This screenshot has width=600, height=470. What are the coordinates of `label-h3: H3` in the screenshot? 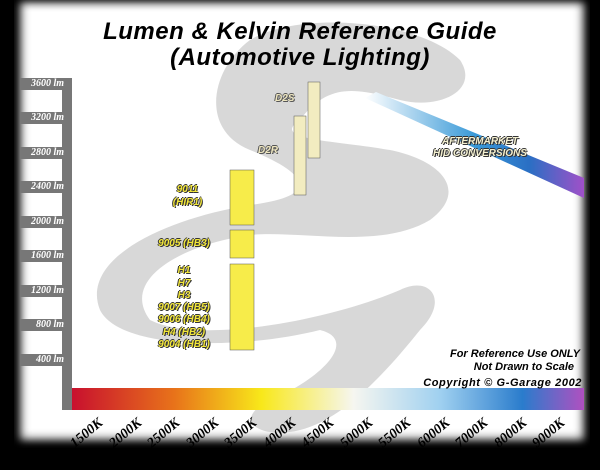 It's located at (184, 295).